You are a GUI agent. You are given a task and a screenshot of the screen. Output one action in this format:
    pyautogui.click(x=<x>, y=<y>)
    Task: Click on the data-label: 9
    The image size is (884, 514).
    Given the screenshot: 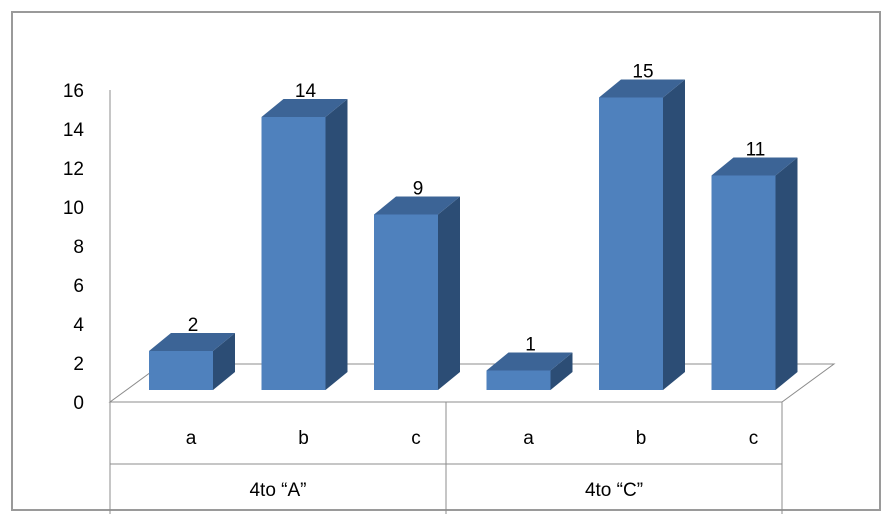 What is the action you would take?
    pyautogui.click(x=418, y=189)
    